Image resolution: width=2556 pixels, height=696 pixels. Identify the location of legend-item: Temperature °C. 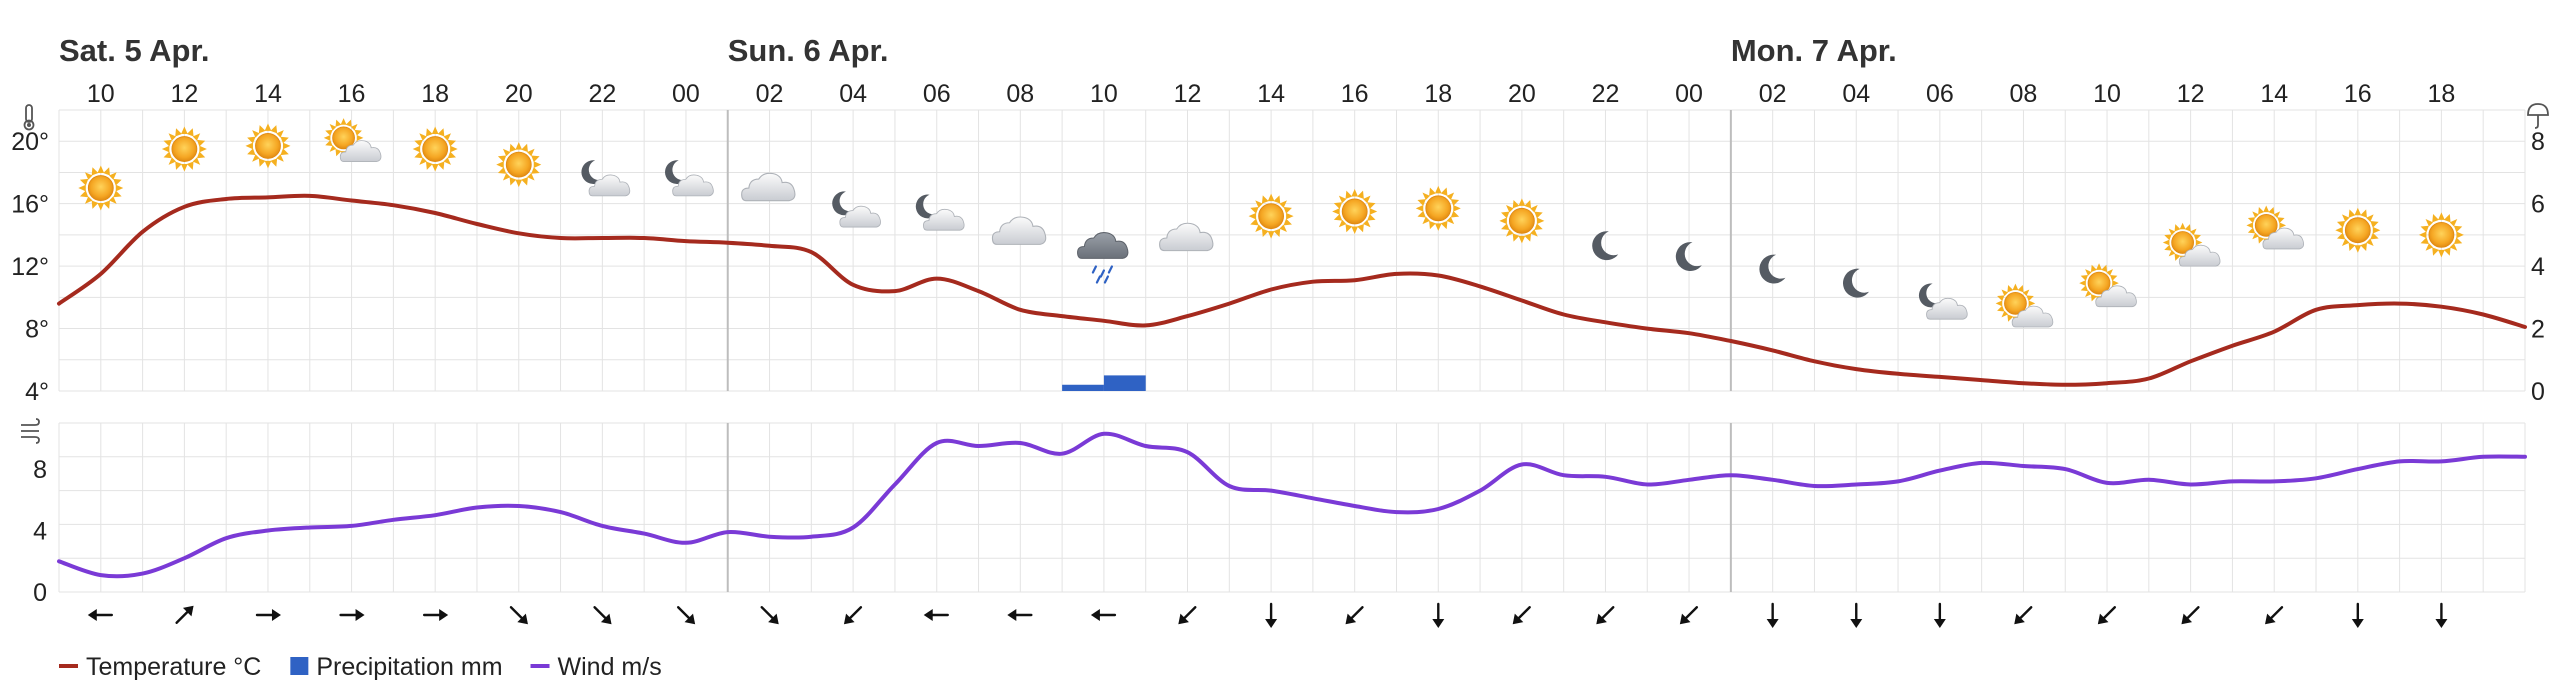
(160, 667).